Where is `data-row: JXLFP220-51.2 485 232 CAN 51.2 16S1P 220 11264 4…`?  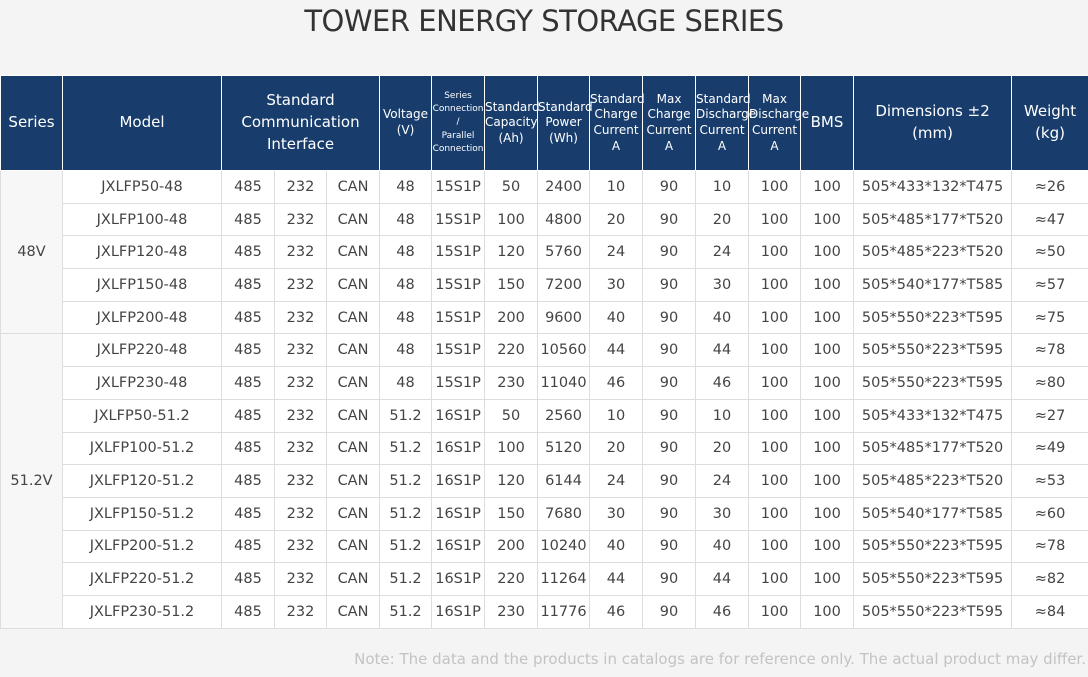
data-row: JXLFP220-51.2 485 232 CAN 51.2 16S1P 220 11264 4… is located at coordinates (544, 579).